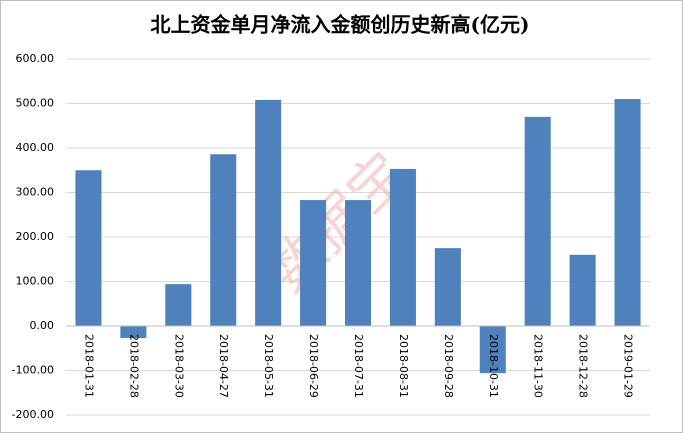 The height and width of the screenshot is (433, 683). I want to click on y-tick-label: -100.00, so click(33, 370).